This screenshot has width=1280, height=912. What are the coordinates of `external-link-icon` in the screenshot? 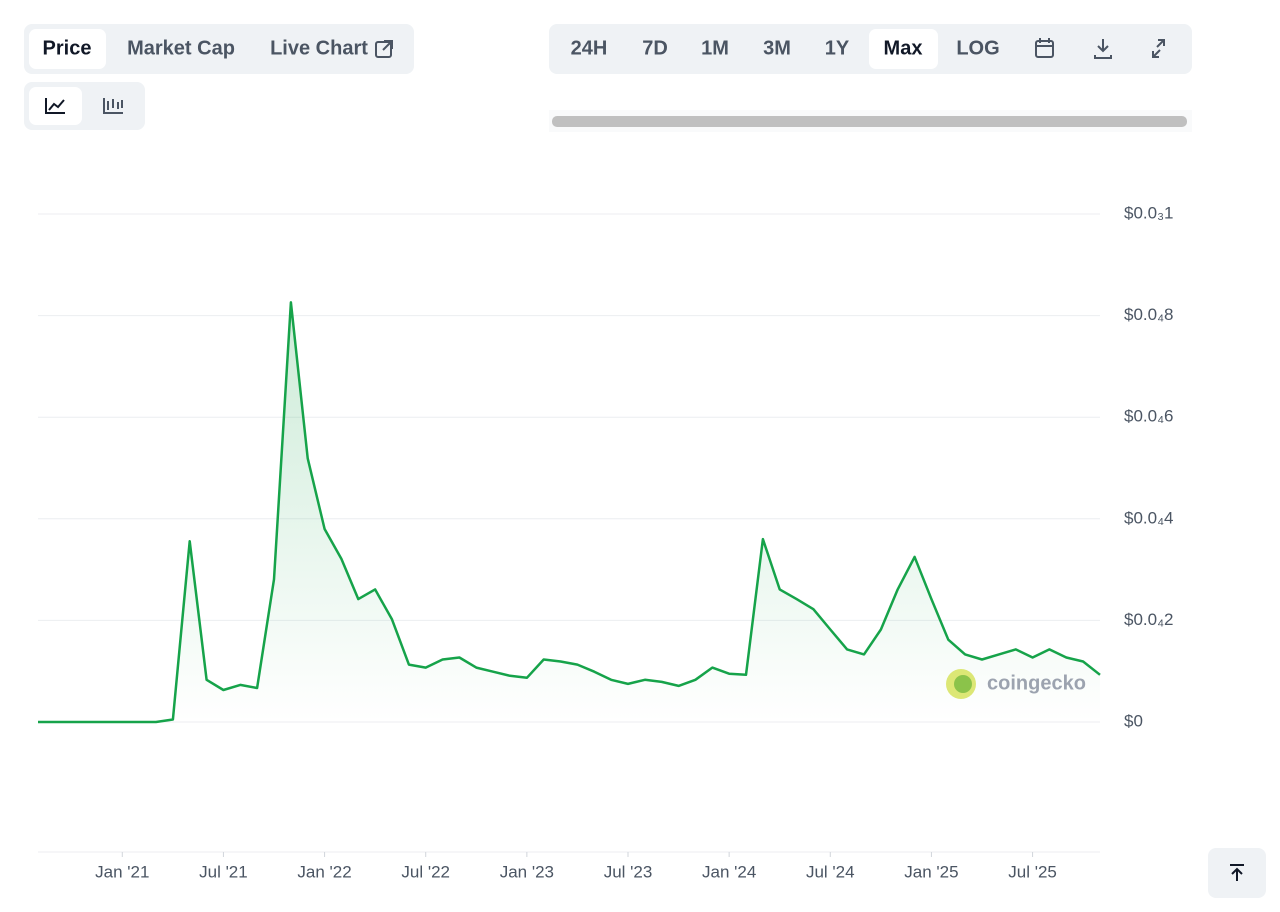 It's located at (384, 49).